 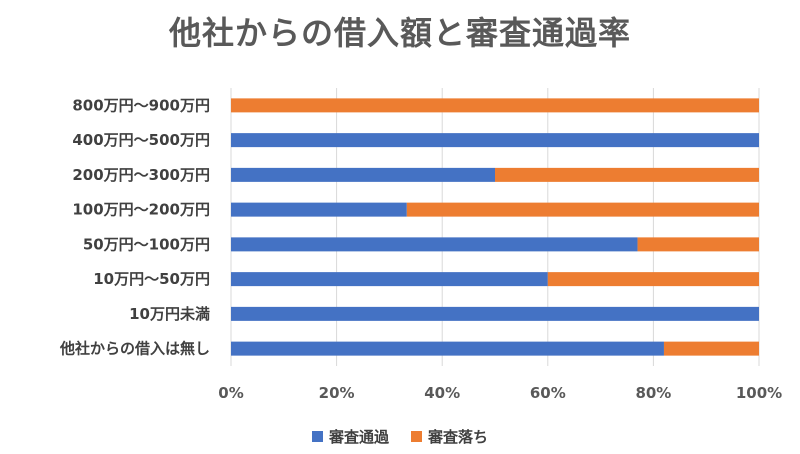 What do you see at coordinates (416, 436) in the screenshot?
I see `legend-swatch-fail` at bounding box center [416, 436].